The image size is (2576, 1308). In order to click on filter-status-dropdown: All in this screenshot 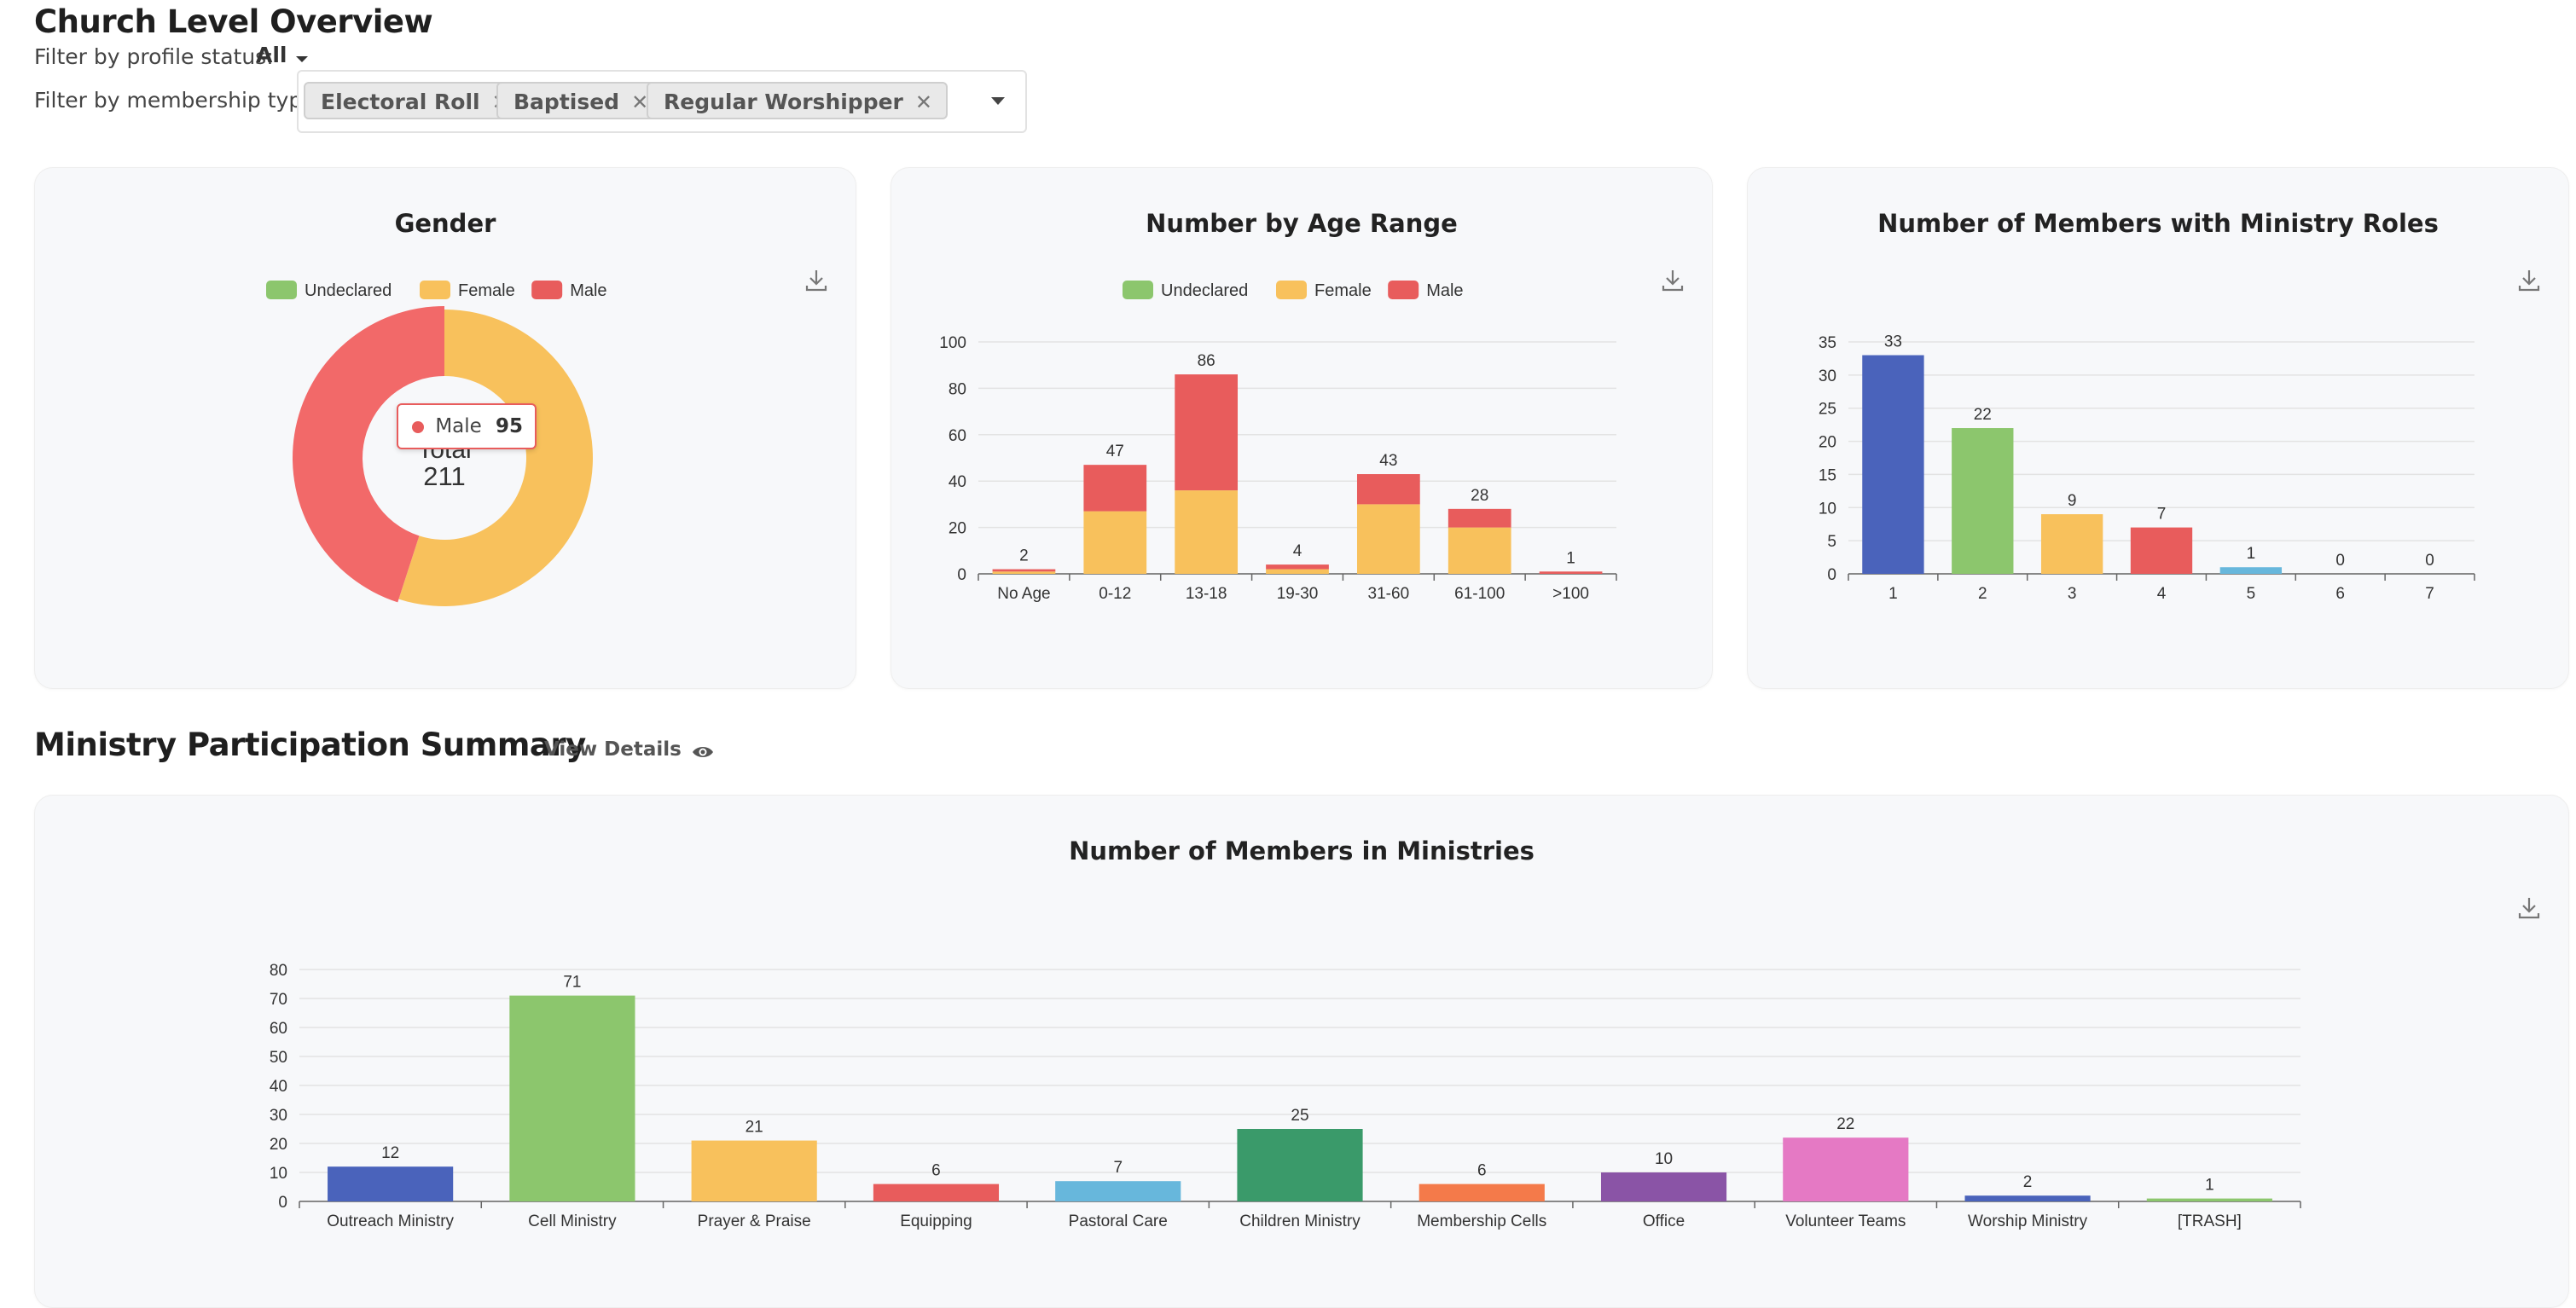, I will do `click(282, 55)`.